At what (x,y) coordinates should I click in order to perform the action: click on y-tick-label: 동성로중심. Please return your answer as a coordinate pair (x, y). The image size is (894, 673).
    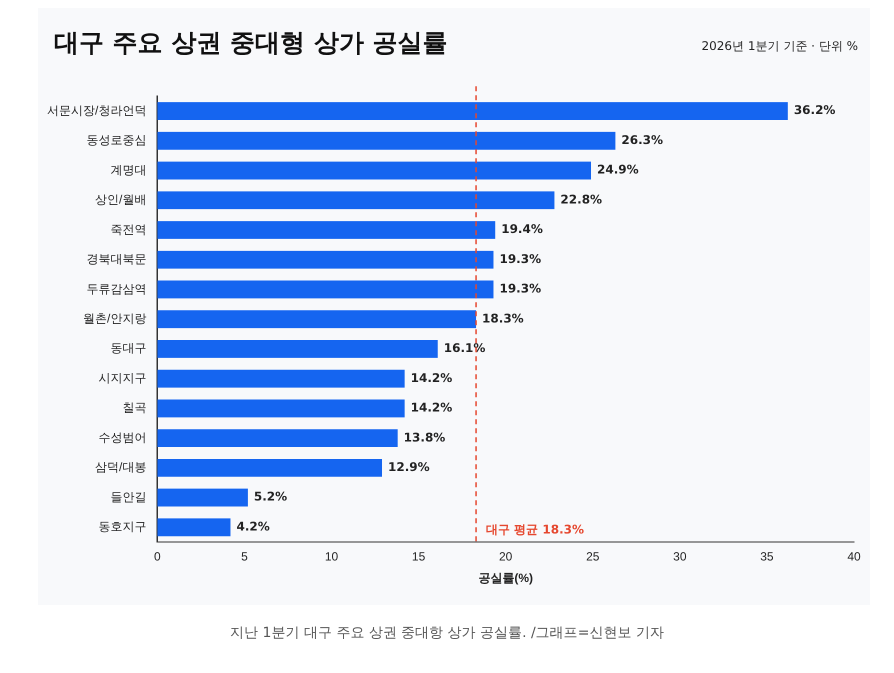
    Looking at the image, I should click on (116, 140).